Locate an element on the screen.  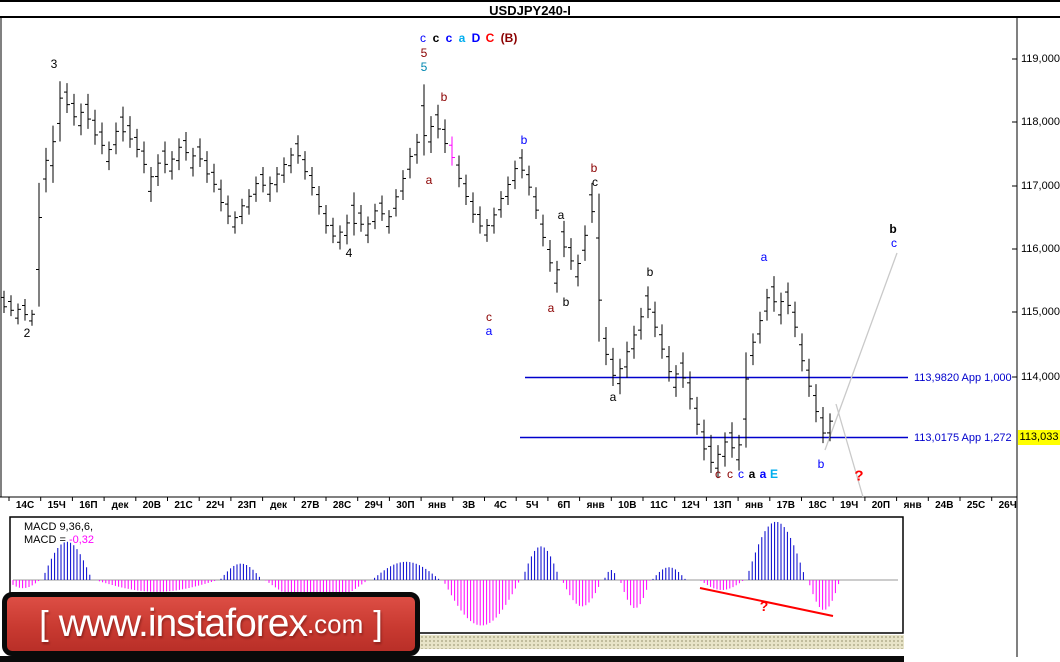
date-axis-label: 19Ч is located at coordinates (849, 505).